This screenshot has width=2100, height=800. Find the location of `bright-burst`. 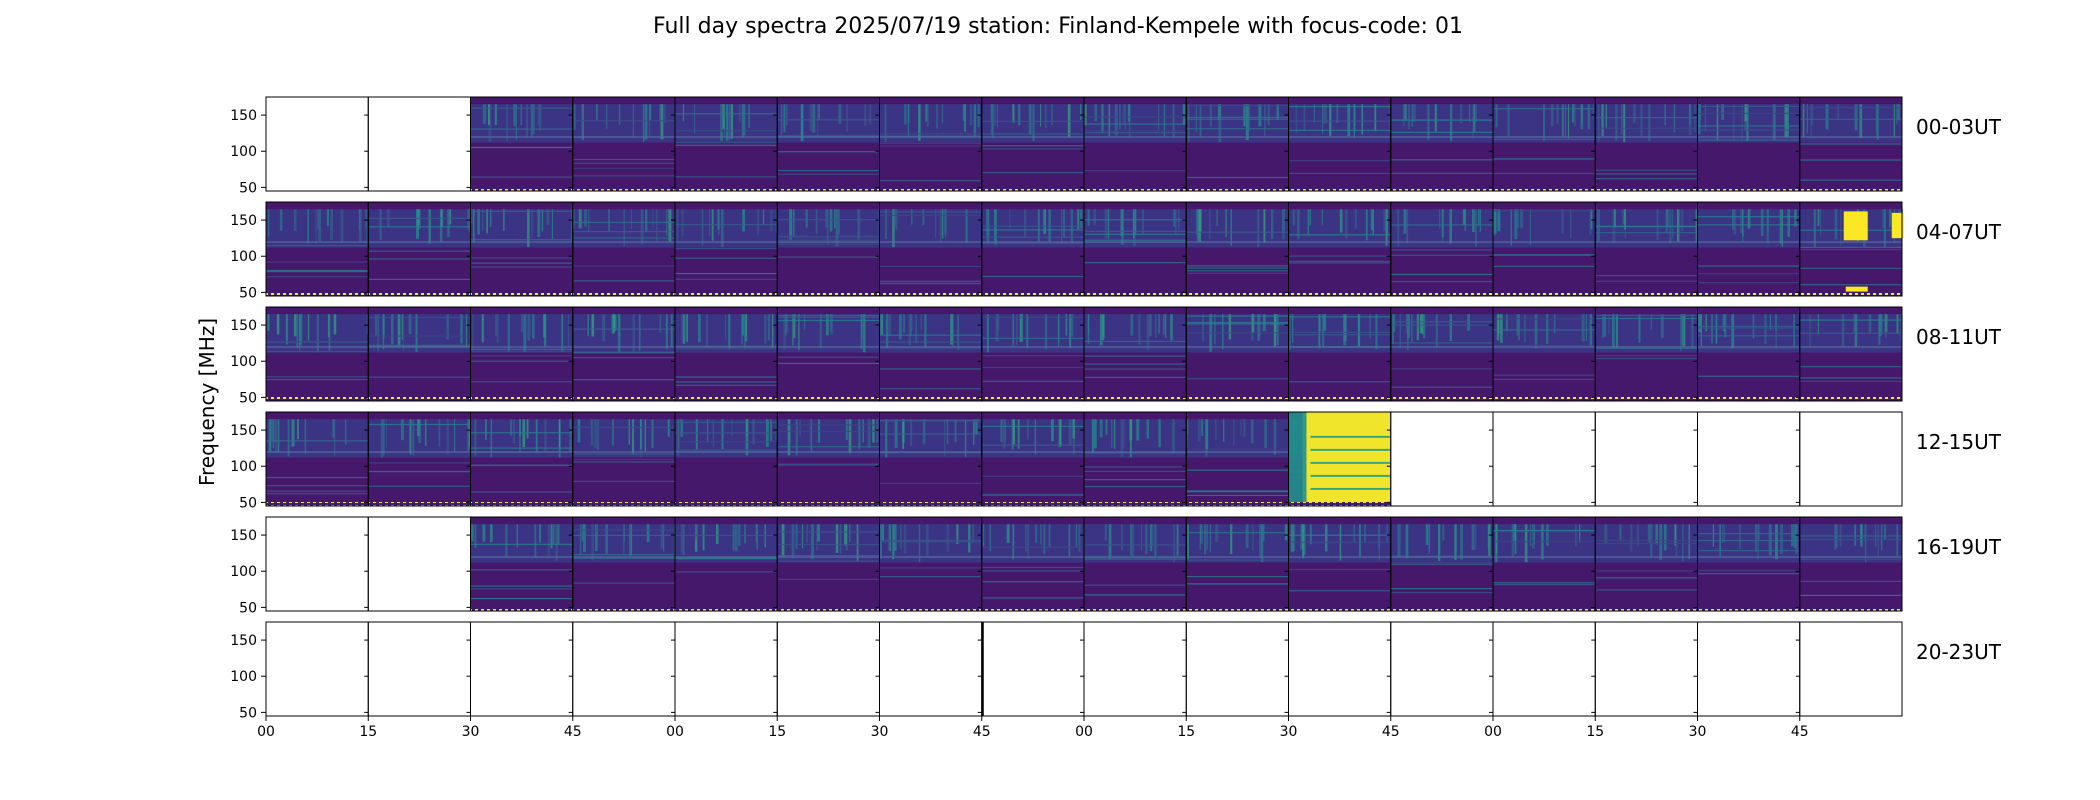

bright-burst is located at coordinates (1855, 226).